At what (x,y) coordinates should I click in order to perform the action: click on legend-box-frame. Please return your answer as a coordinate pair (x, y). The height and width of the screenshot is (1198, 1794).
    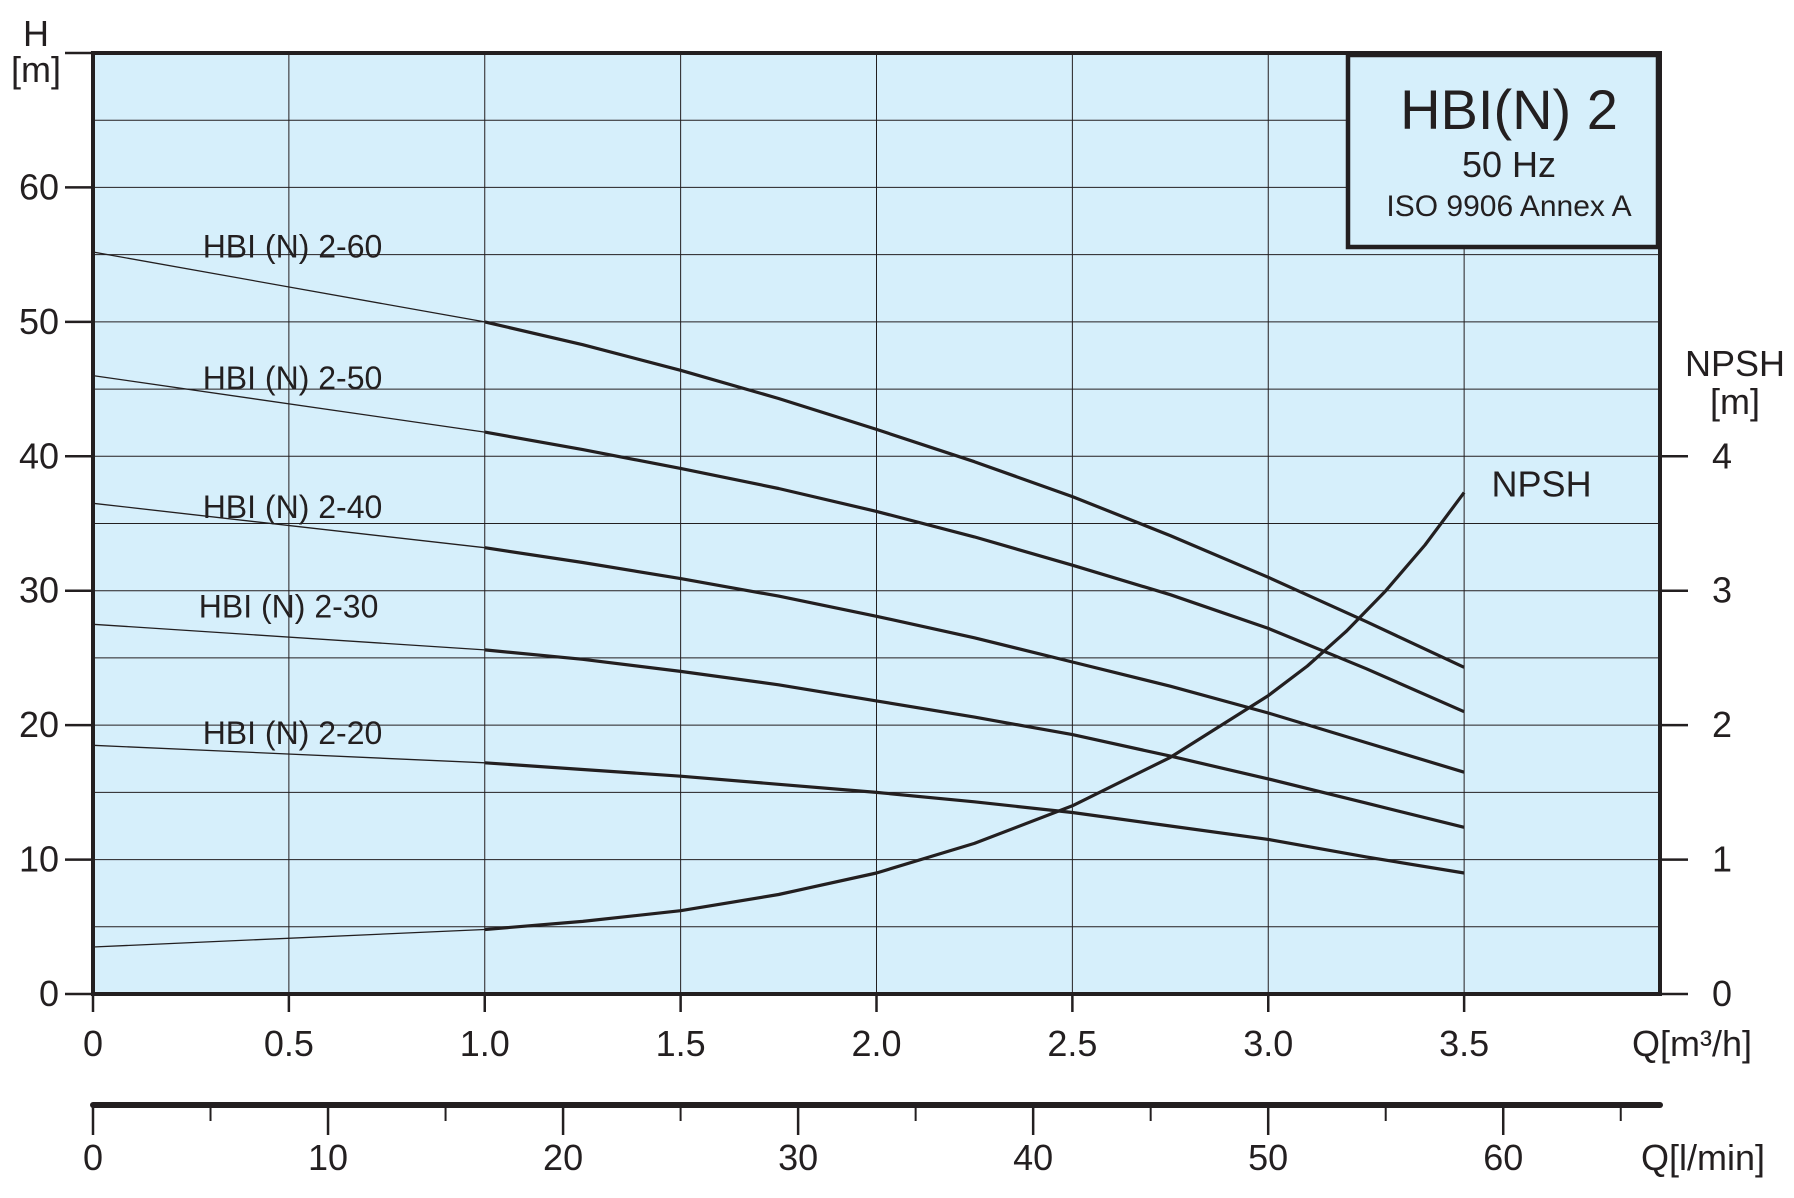
    Looking at the image, I should click on (1503, 151).